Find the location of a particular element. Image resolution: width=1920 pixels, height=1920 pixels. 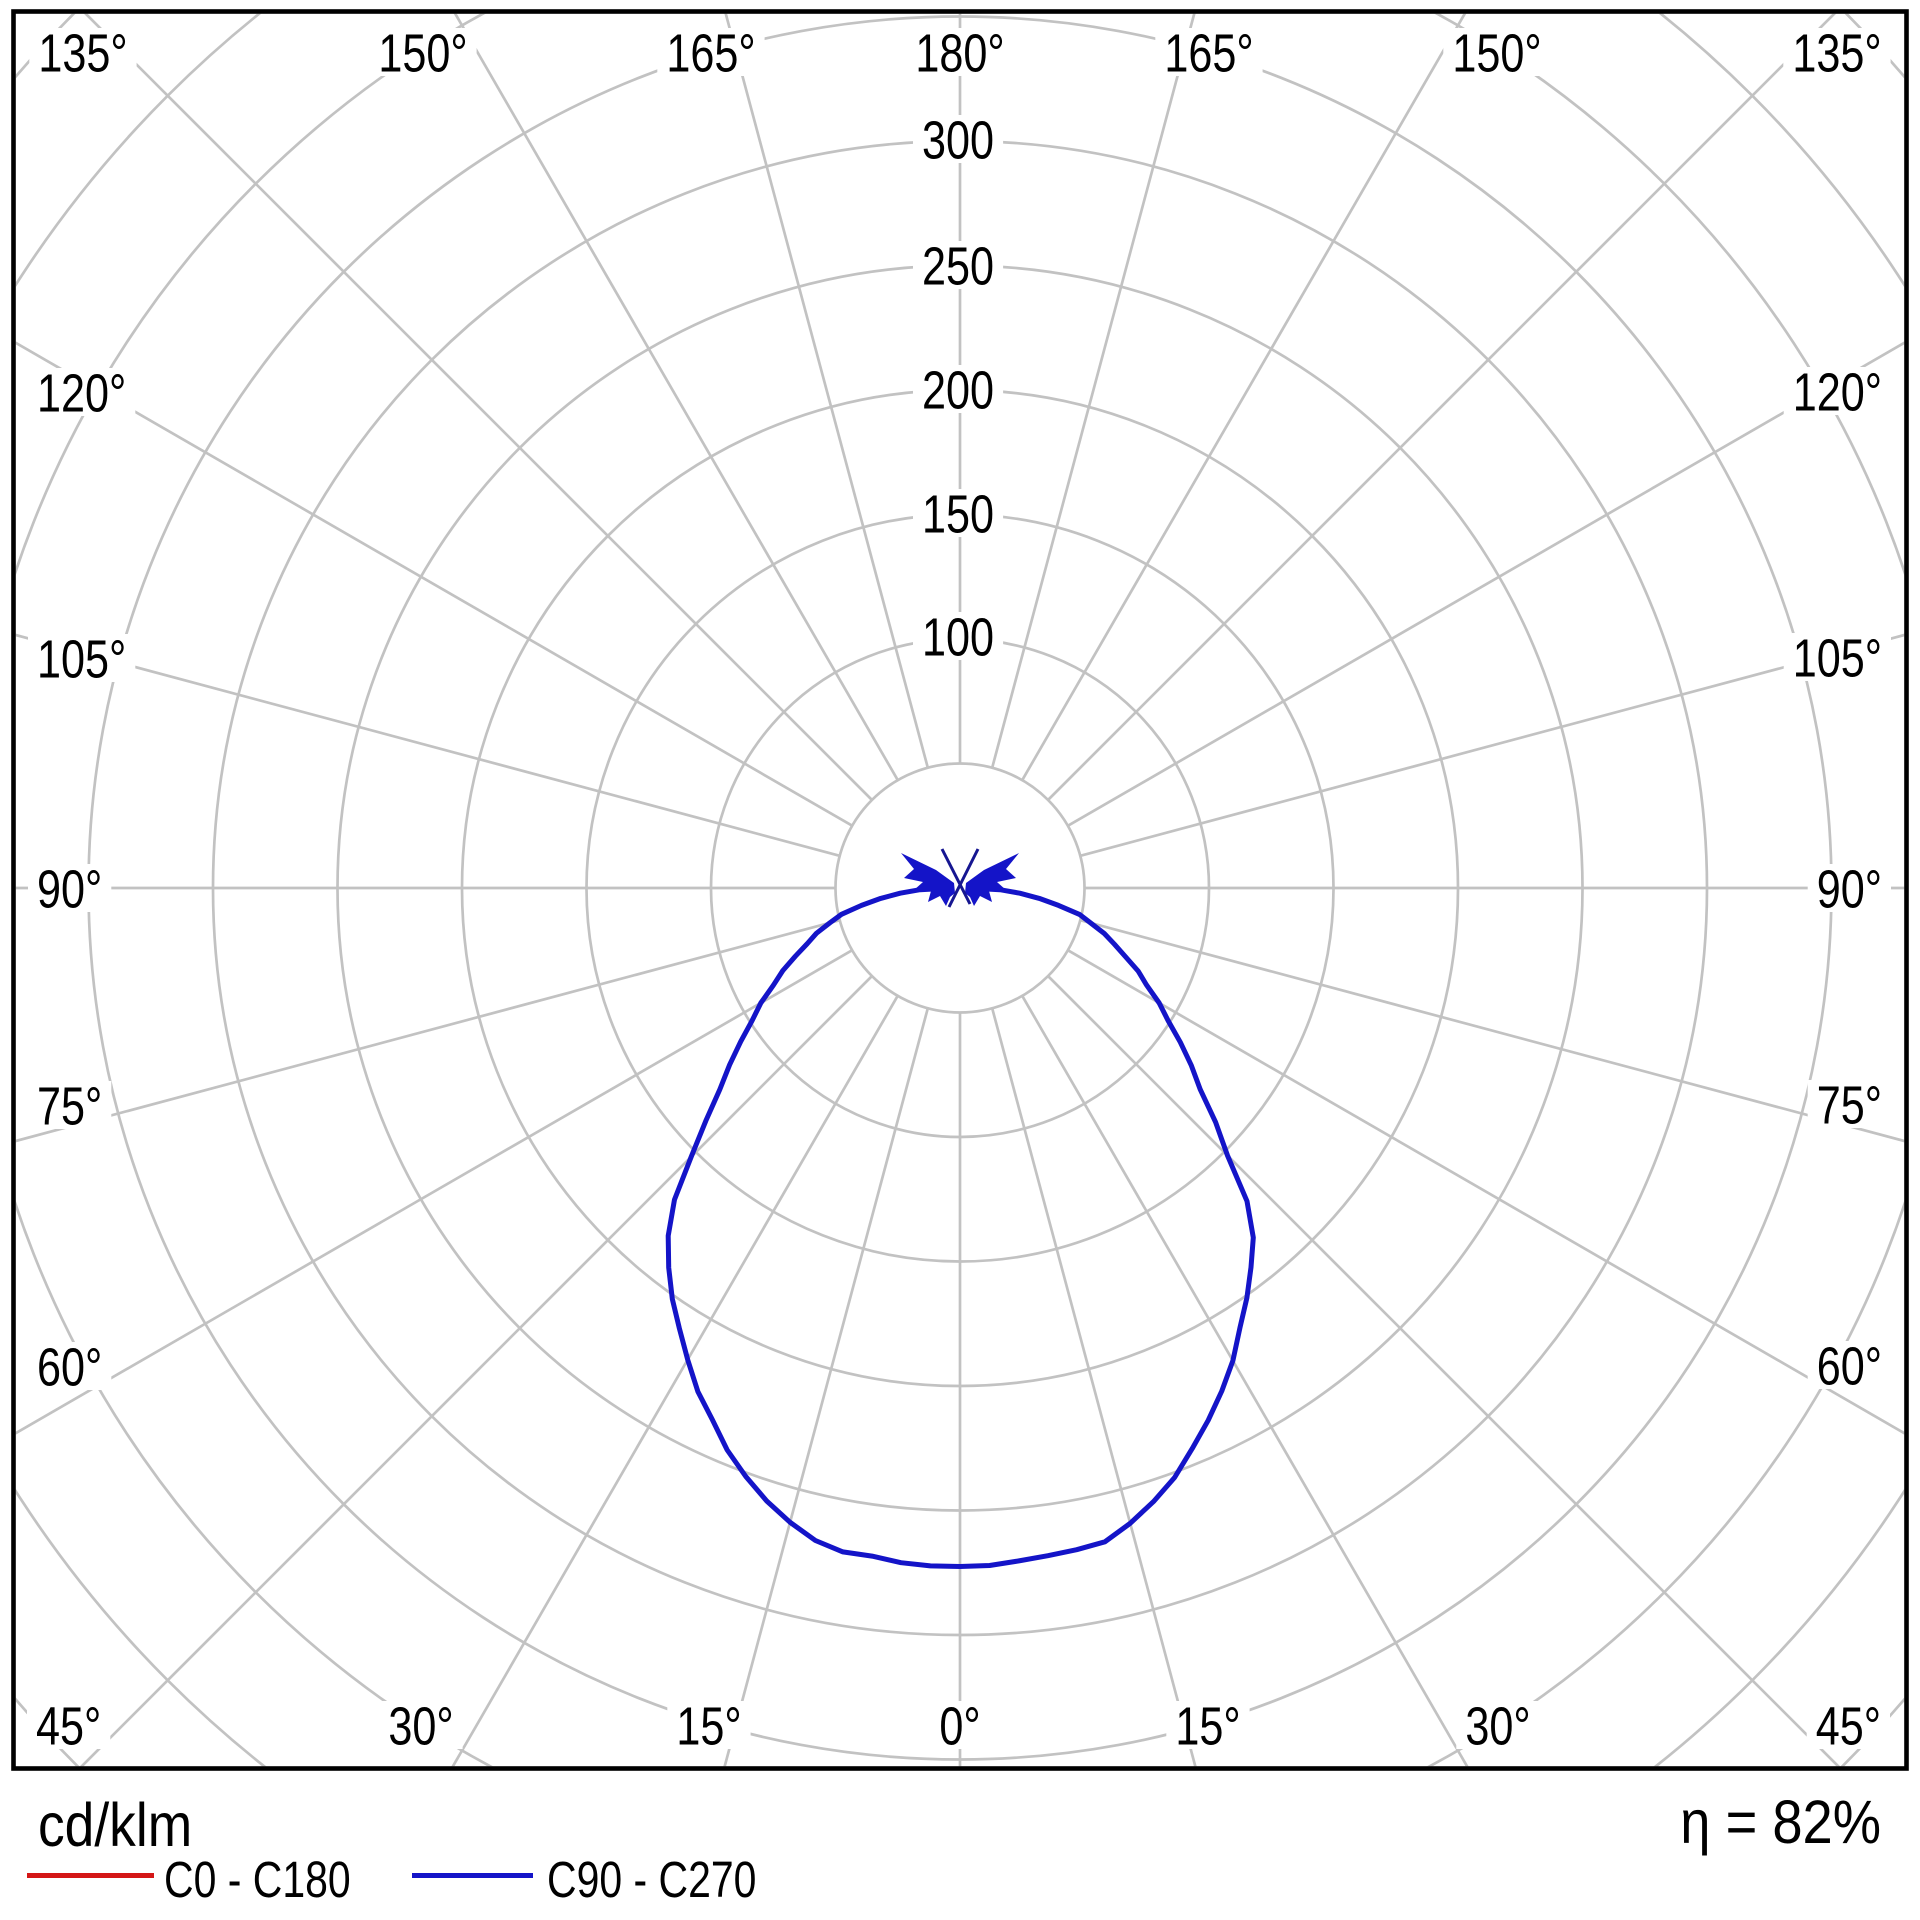

svg-text: cd/klm is located at coordinates (115, 1826).